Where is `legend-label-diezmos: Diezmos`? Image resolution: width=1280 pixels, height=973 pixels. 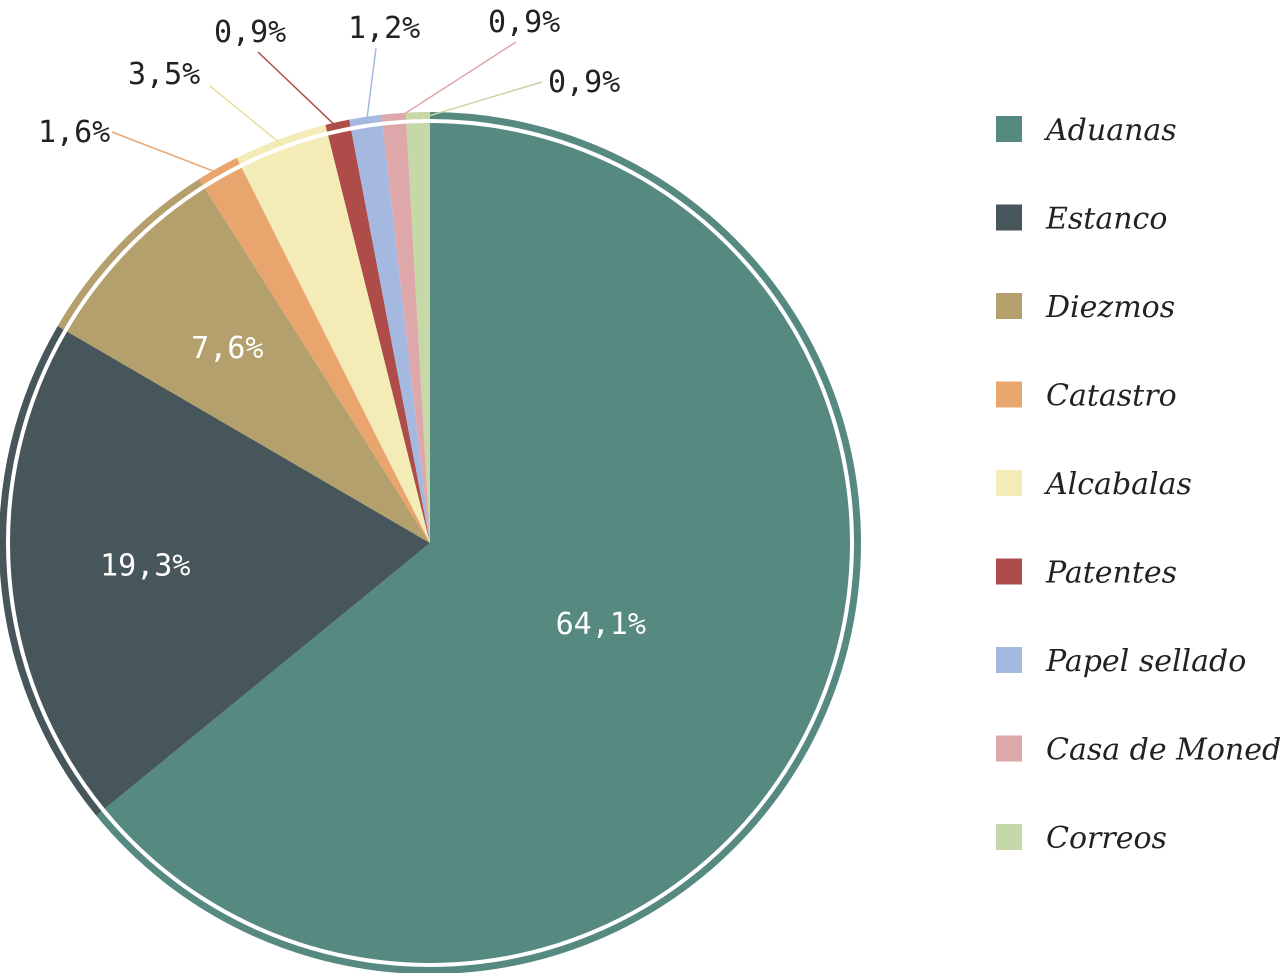
legend-label-diezmos: Diezmos is located at coordinates (1110, 307).